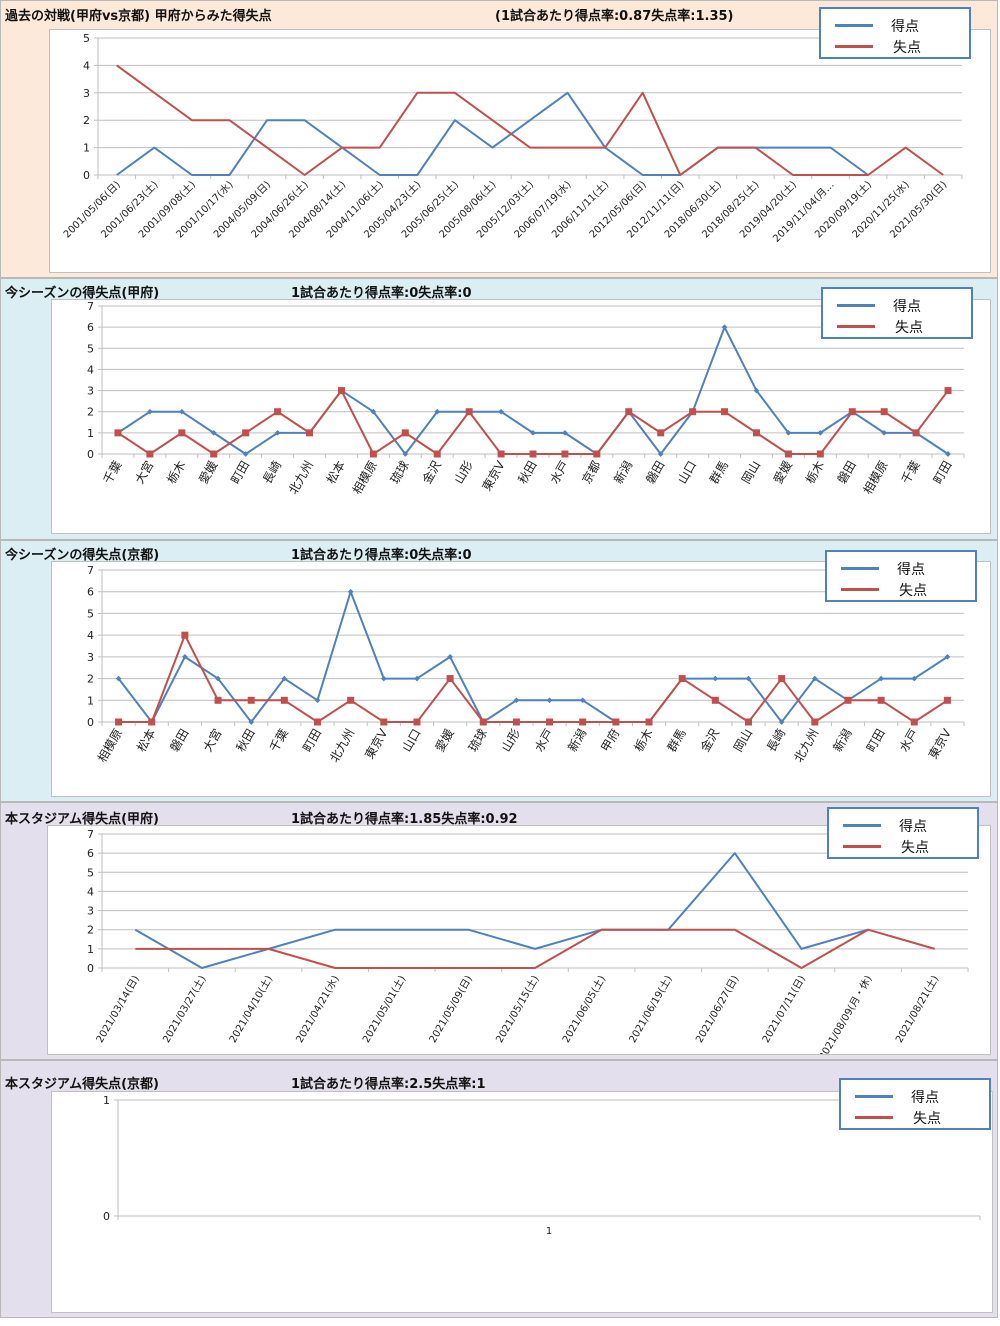  I want to click on x-tick-label: 2021/05/09(日), so click(451, 1009).